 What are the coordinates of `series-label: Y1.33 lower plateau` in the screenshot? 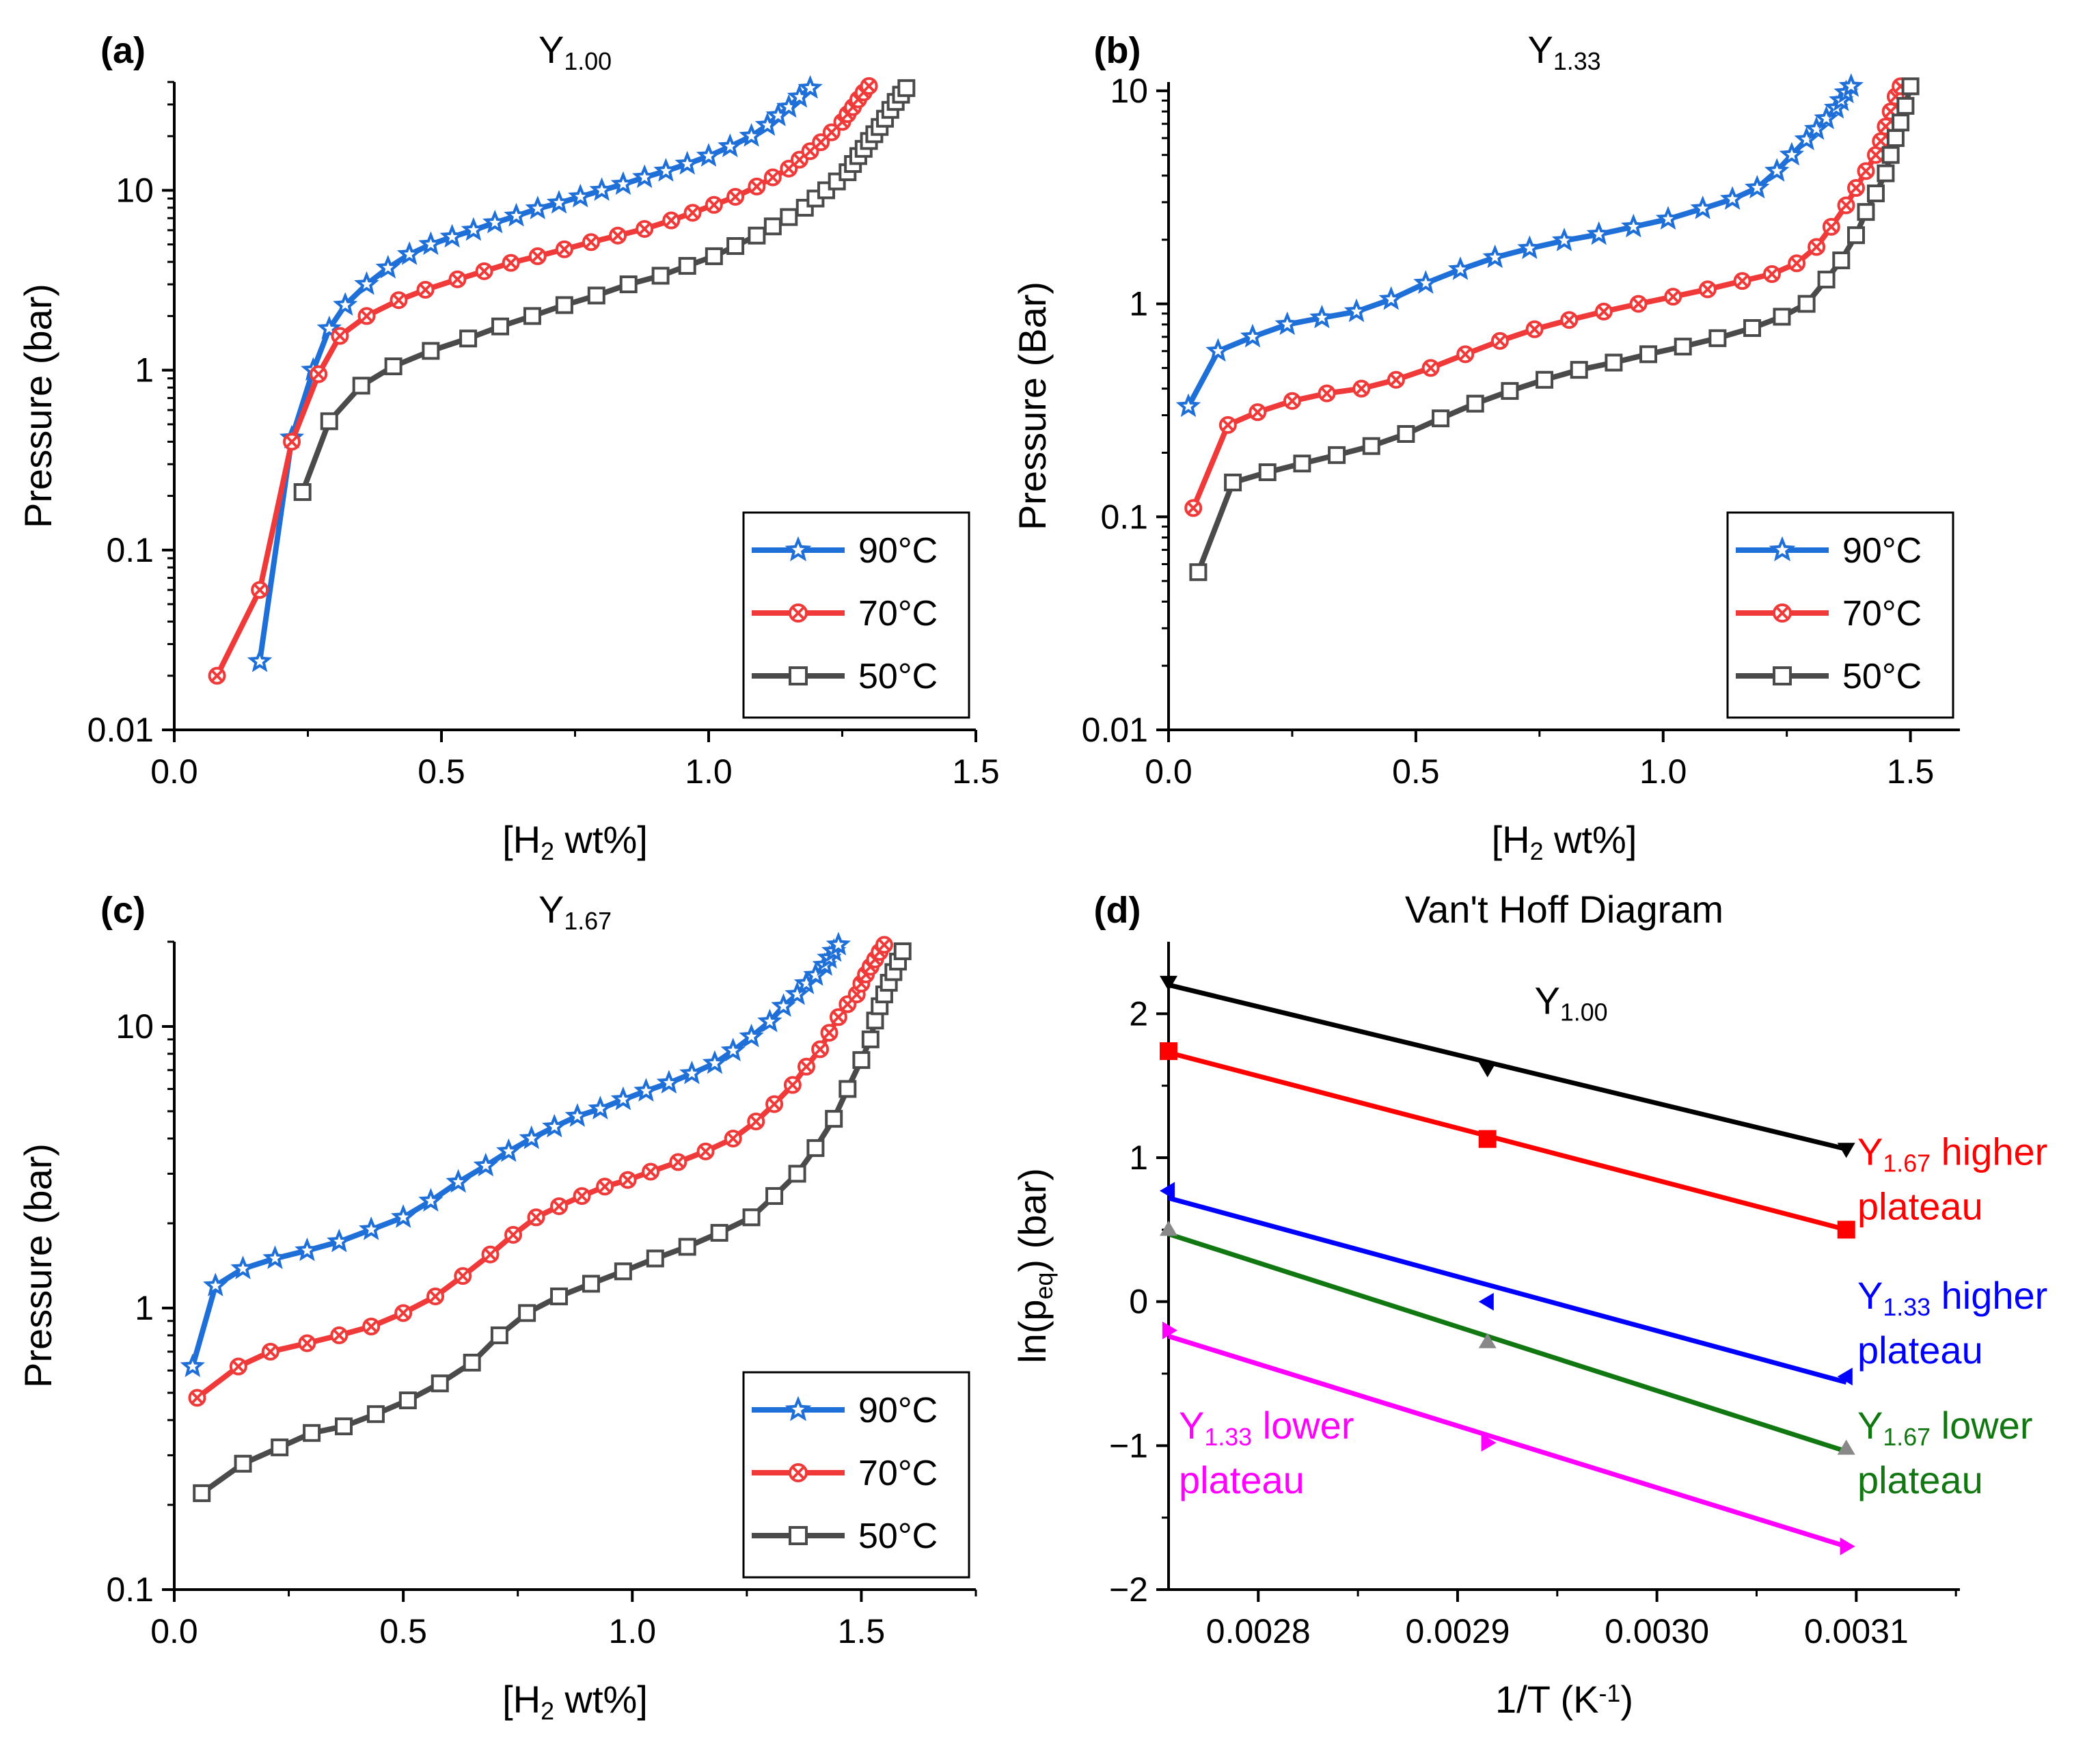 It's located at (1266, 1452).